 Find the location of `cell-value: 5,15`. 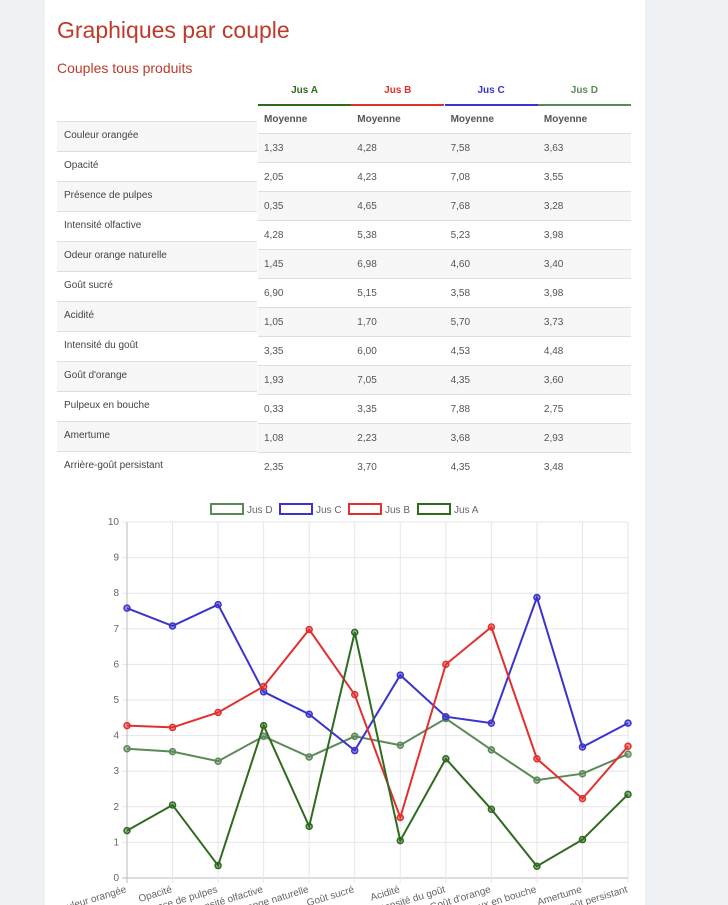

cell-value: 5,15 is located at coordinates (367, 293).